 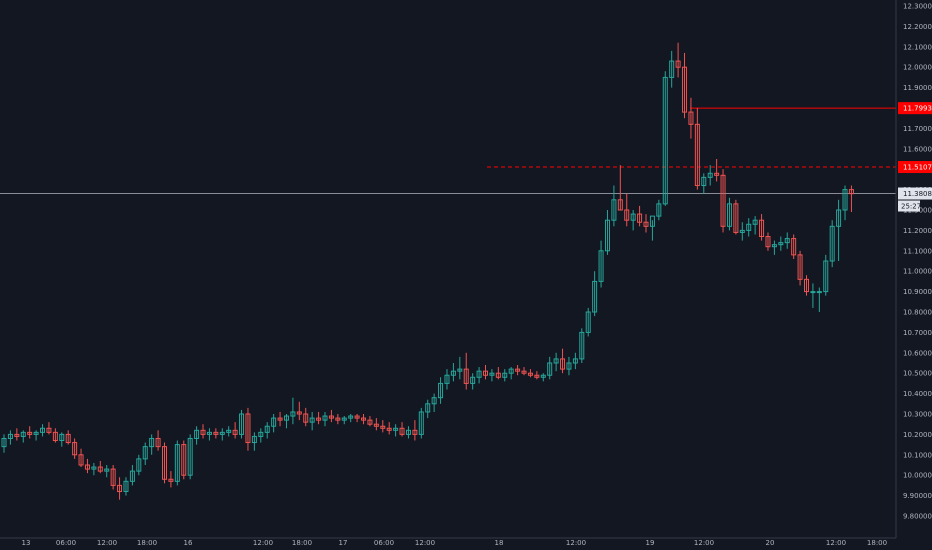 What do you see at coordinates (917, 333) in the screenshot?
I see `y-tick-label: 10.70000` at bounding box center [917, 333].